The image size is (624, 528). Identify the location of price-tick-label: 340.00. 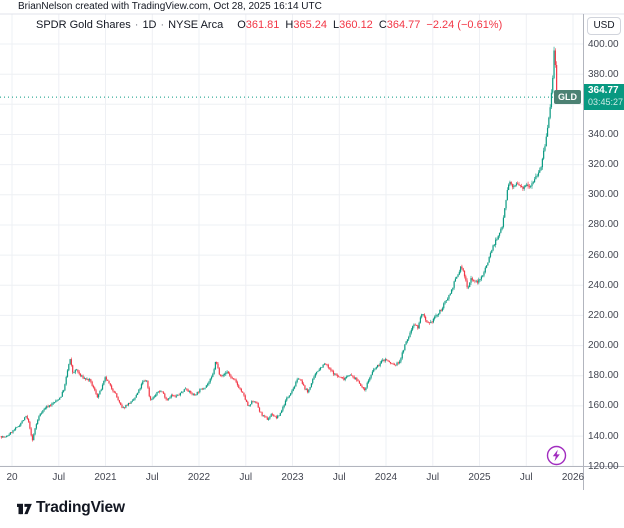
(603, 134).